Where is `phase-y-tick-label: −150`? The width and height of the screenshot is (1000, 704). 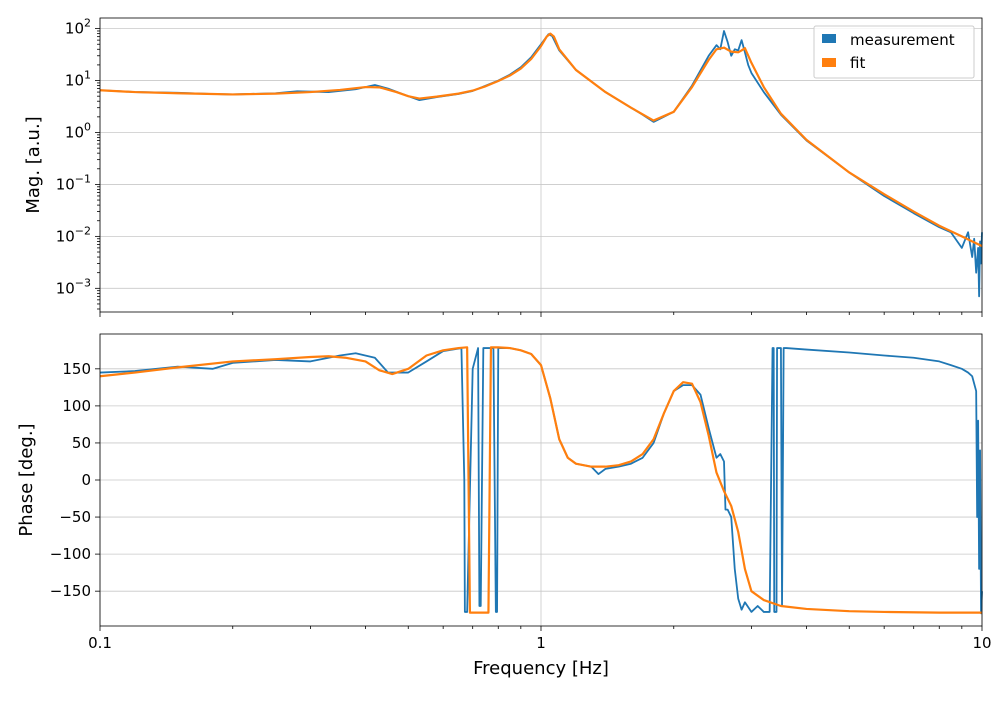
phase-y-tick-label: −150 is located at coordinates (70, 591).